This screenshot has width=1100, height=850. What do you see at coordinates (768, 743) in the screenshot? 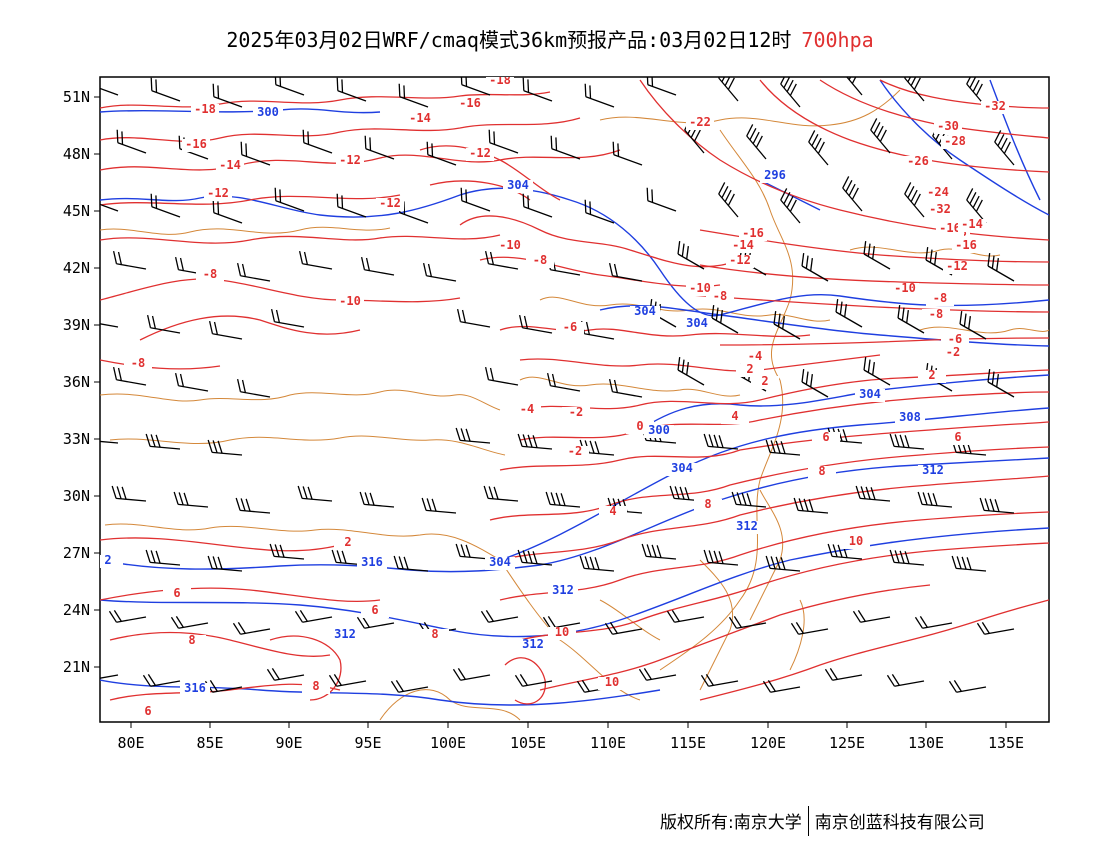
I see `lon-tick-label: 120E` at bounding box center [768, 743].